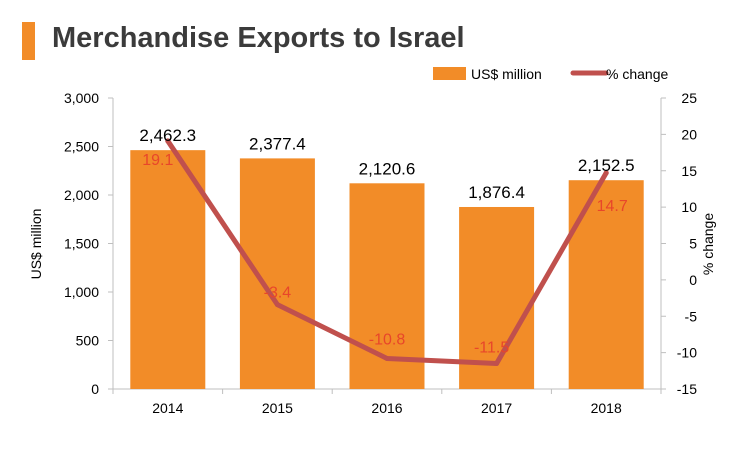 This screenshot has height=451, width=752. I want to click on left-tick-label: 500, so click(88, 341).